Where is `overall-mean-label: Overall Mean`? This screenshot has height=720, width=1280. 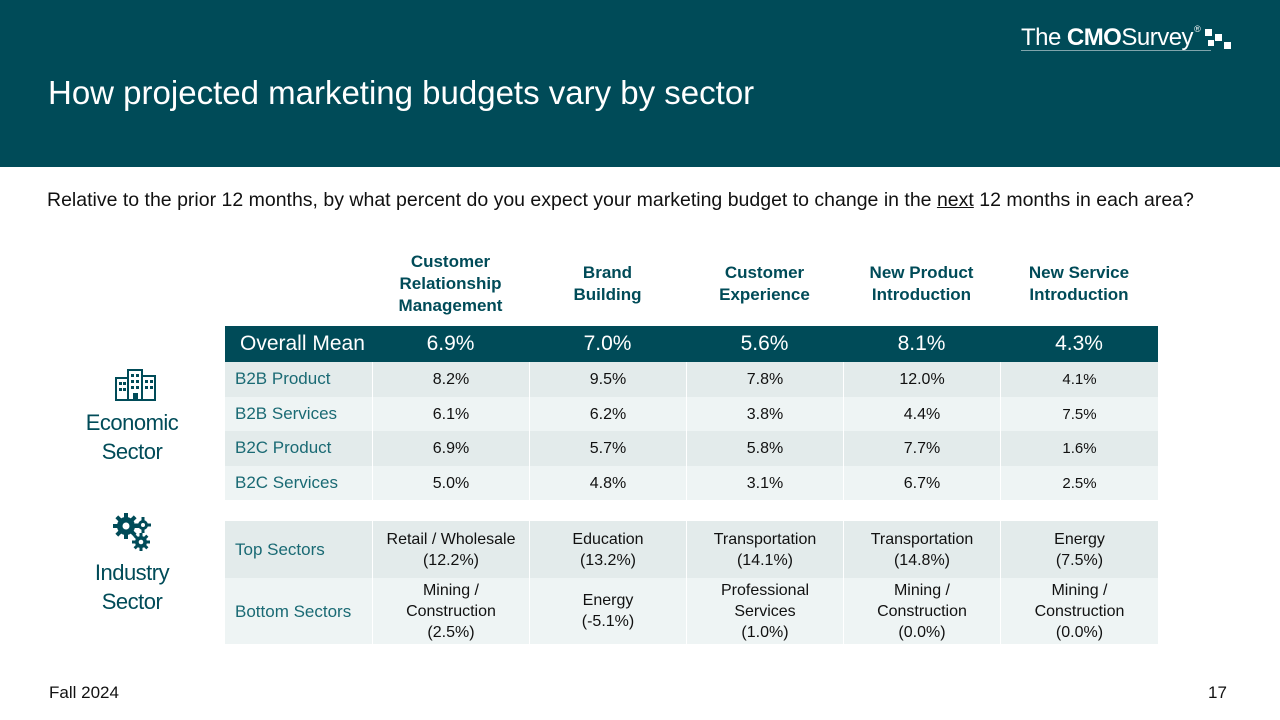 overall-mean-label: Overall Mean is located at coordinates (302, 343).